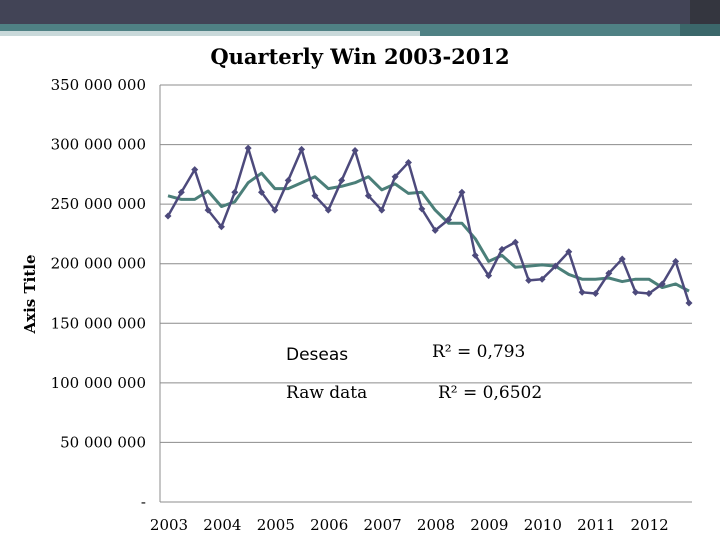 The width and height of the screenshot is (720, 540). What do you see at coordinates (489, 525) in the screenshot?
I see `x-tick-label-2009: 2009` at bounding box center [489, 525].